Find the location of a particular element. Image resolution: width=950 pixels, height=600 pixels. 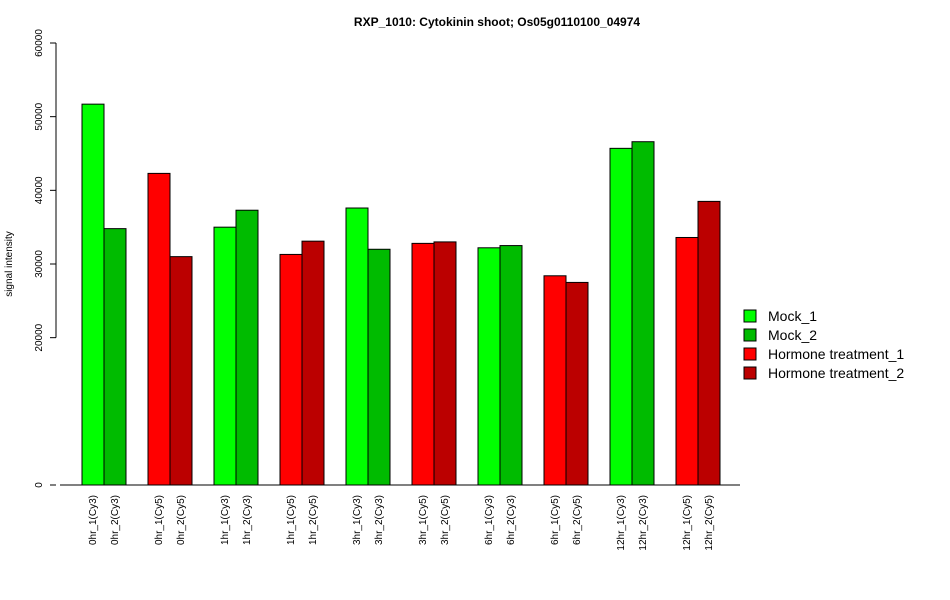

x-tick-label: 3hr_2(Cy3) is located at coordinates (379, 520).